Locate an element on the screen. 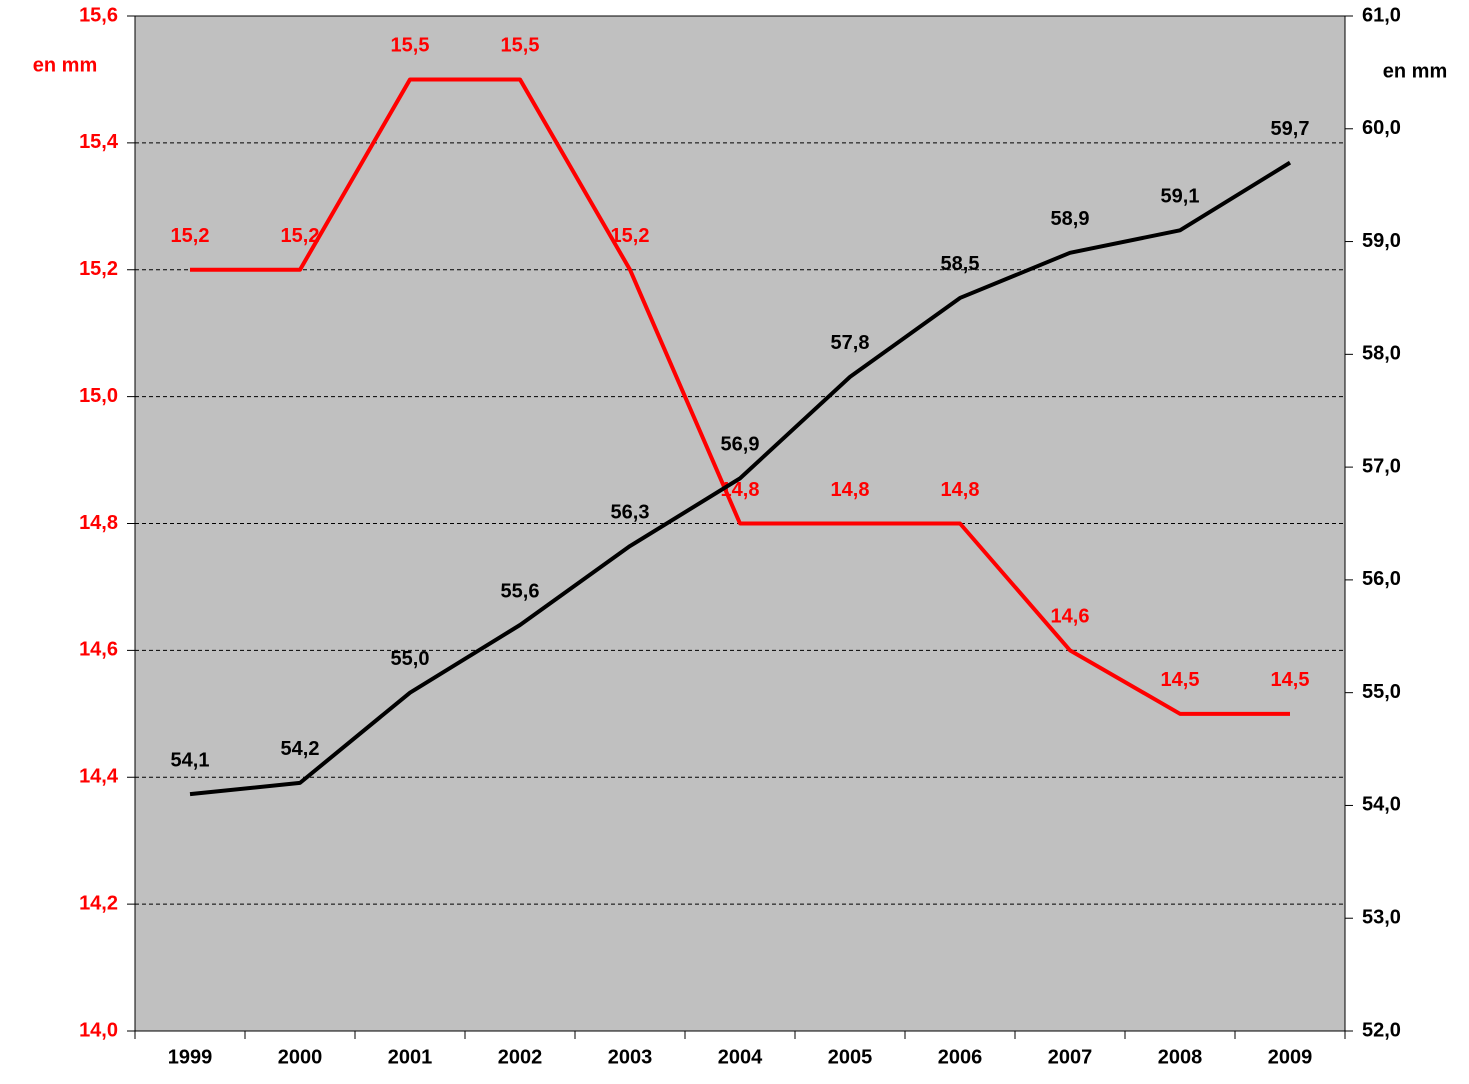 The height and width of the screenshot is (1084, 1469). x-tick-label: 2008 is located at coordinates (1180, 1057).